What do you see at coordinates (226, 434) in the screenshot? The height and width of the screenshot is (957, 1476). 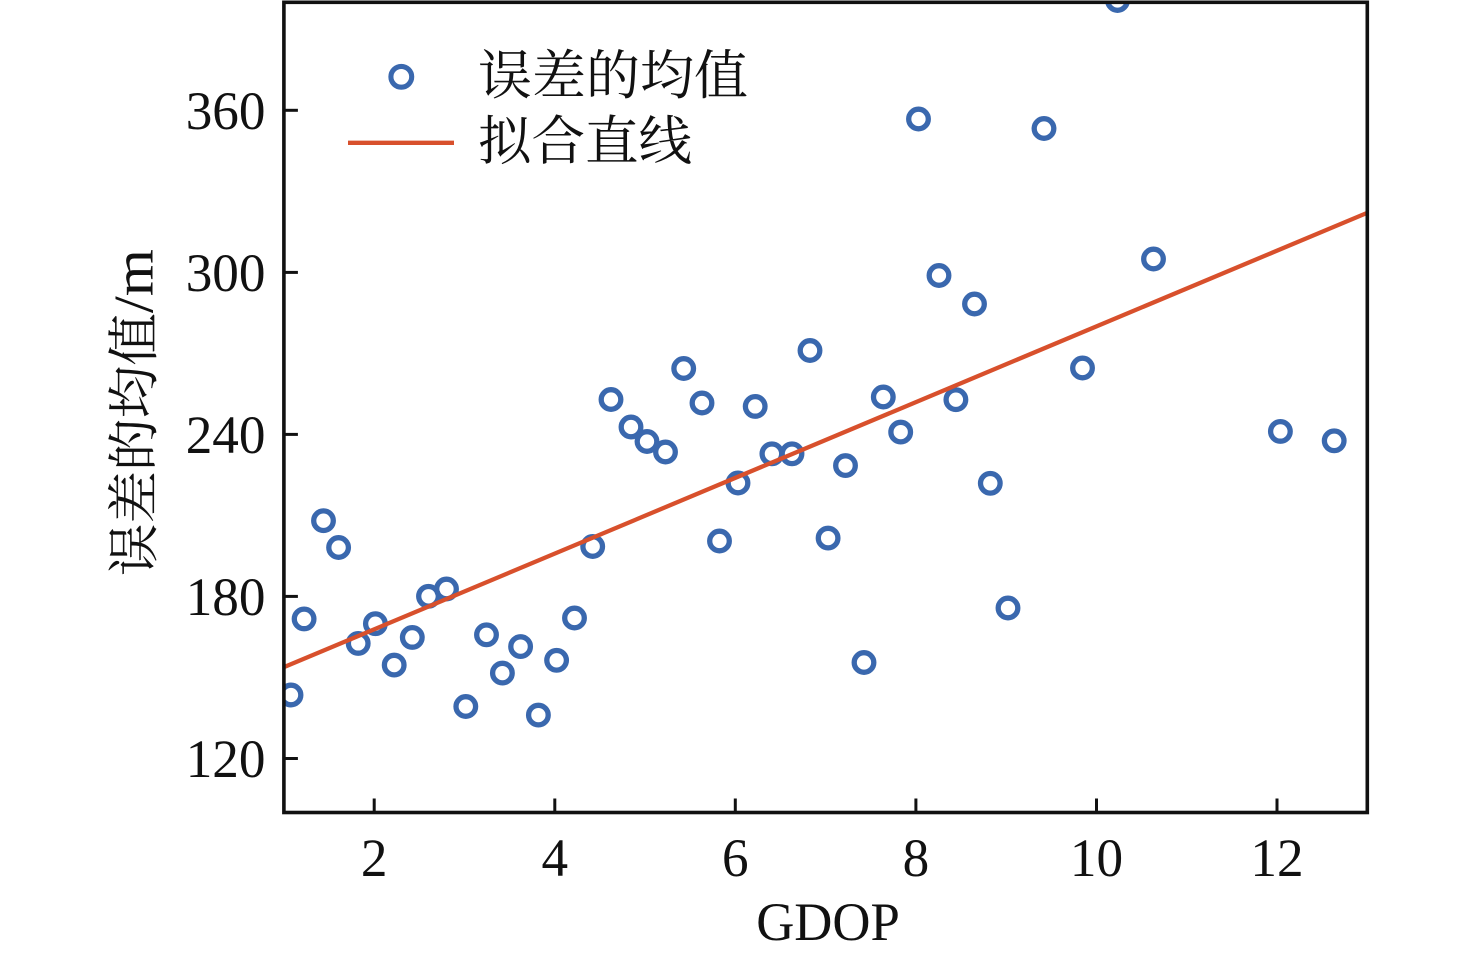 I see `svg-text: 240` at bounding box center [226, 434].